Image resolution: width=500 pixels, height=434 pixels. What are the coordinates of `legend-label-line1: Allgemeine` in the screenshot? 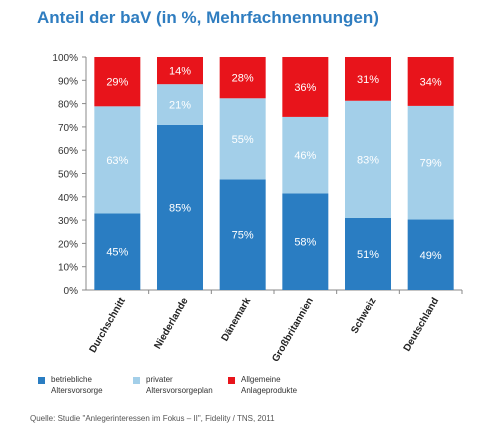 It's located at (261, 379).